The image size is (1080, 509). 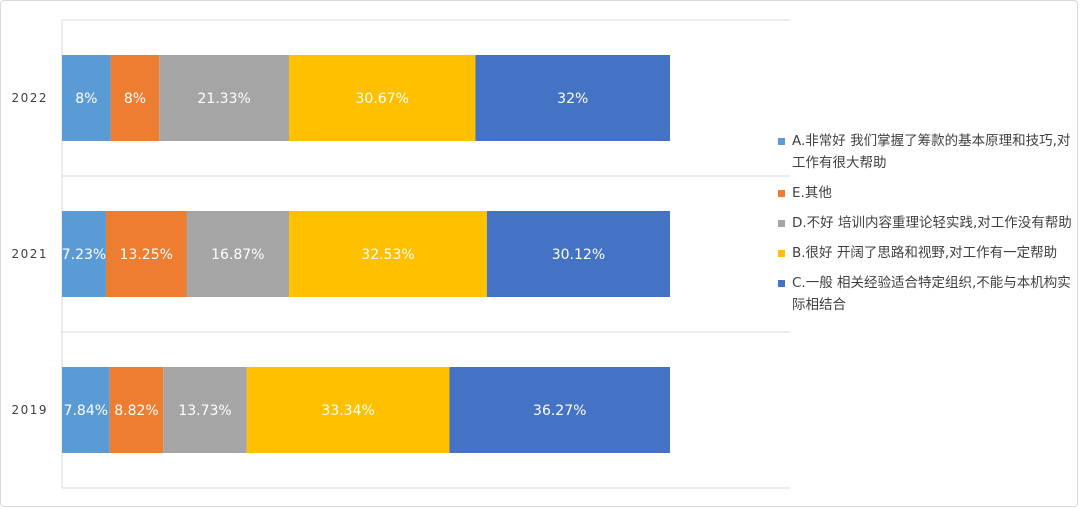 What do you see at coordinates (931, 294) in the screenshot?
I see `legend-label: C.一般 相关经验适合特定组织,不能与本机构实际相结合` at bounding box center [931, 294].